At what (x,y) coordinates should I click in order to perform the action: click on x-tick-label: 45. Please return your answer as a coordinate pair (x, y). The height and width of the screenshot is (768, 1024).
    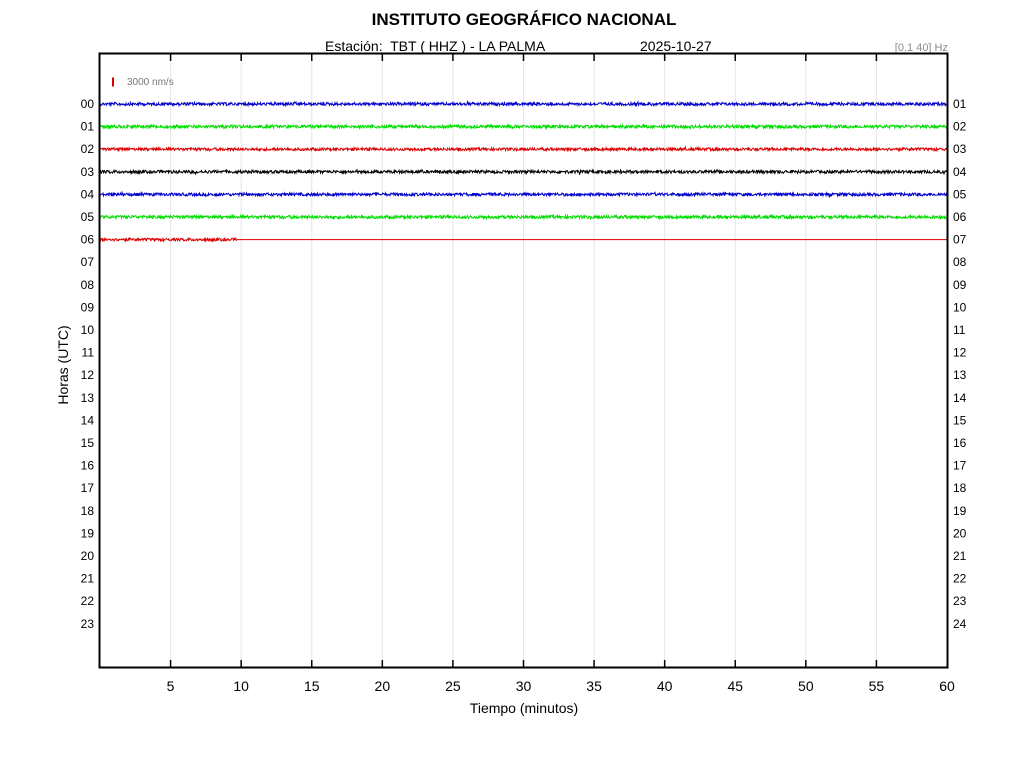
    Looking at the image, I should click on (735, 686).